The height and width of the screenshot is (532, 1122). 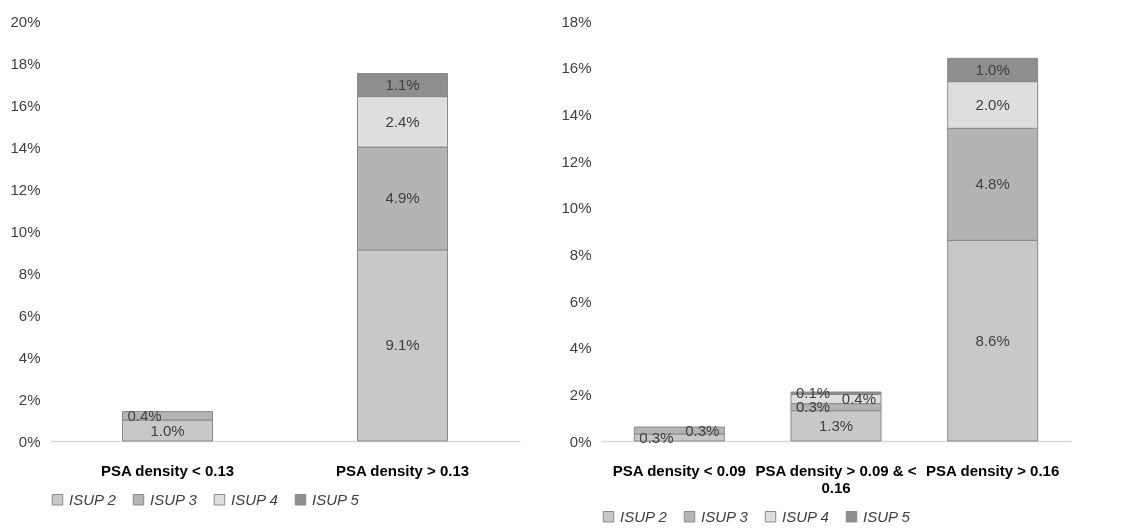 I want to click on data-label: 1.1%, so click(x=402, y=85).